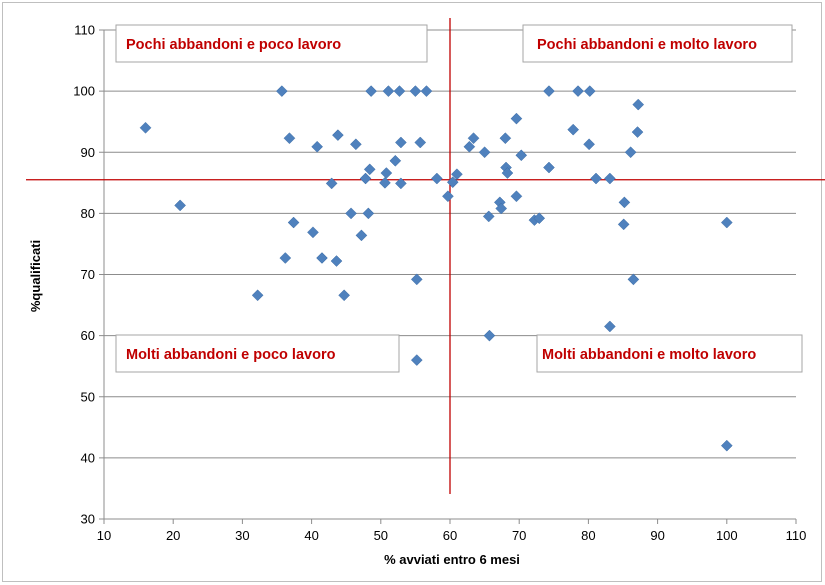 The height and width of the screenshot is (585, 825). What do you see at coordinates (519, 535) in the screenshot?
I see `x-tick-label: 70` at bounding box center [519, 535].